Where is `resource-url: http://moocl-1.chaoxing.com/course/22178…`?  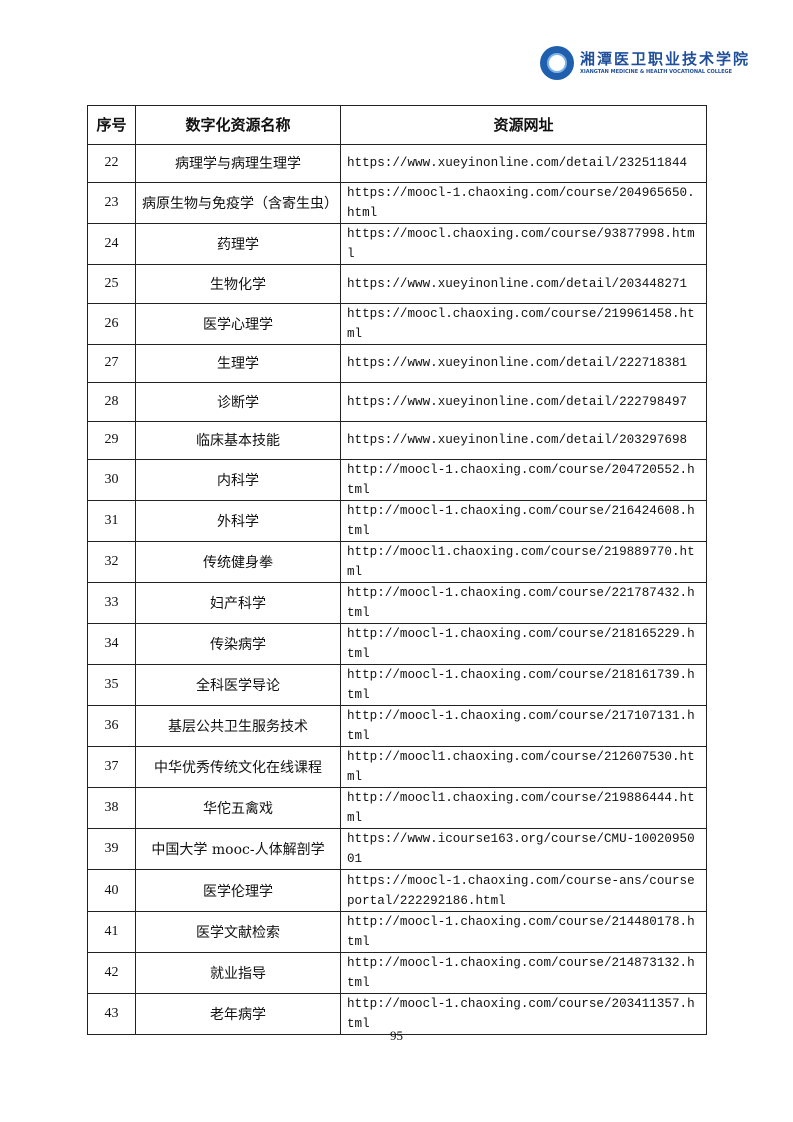 resource-url: http://moocl-1.chaoxing.com/course/22178… is located at coordinates (523, 603).